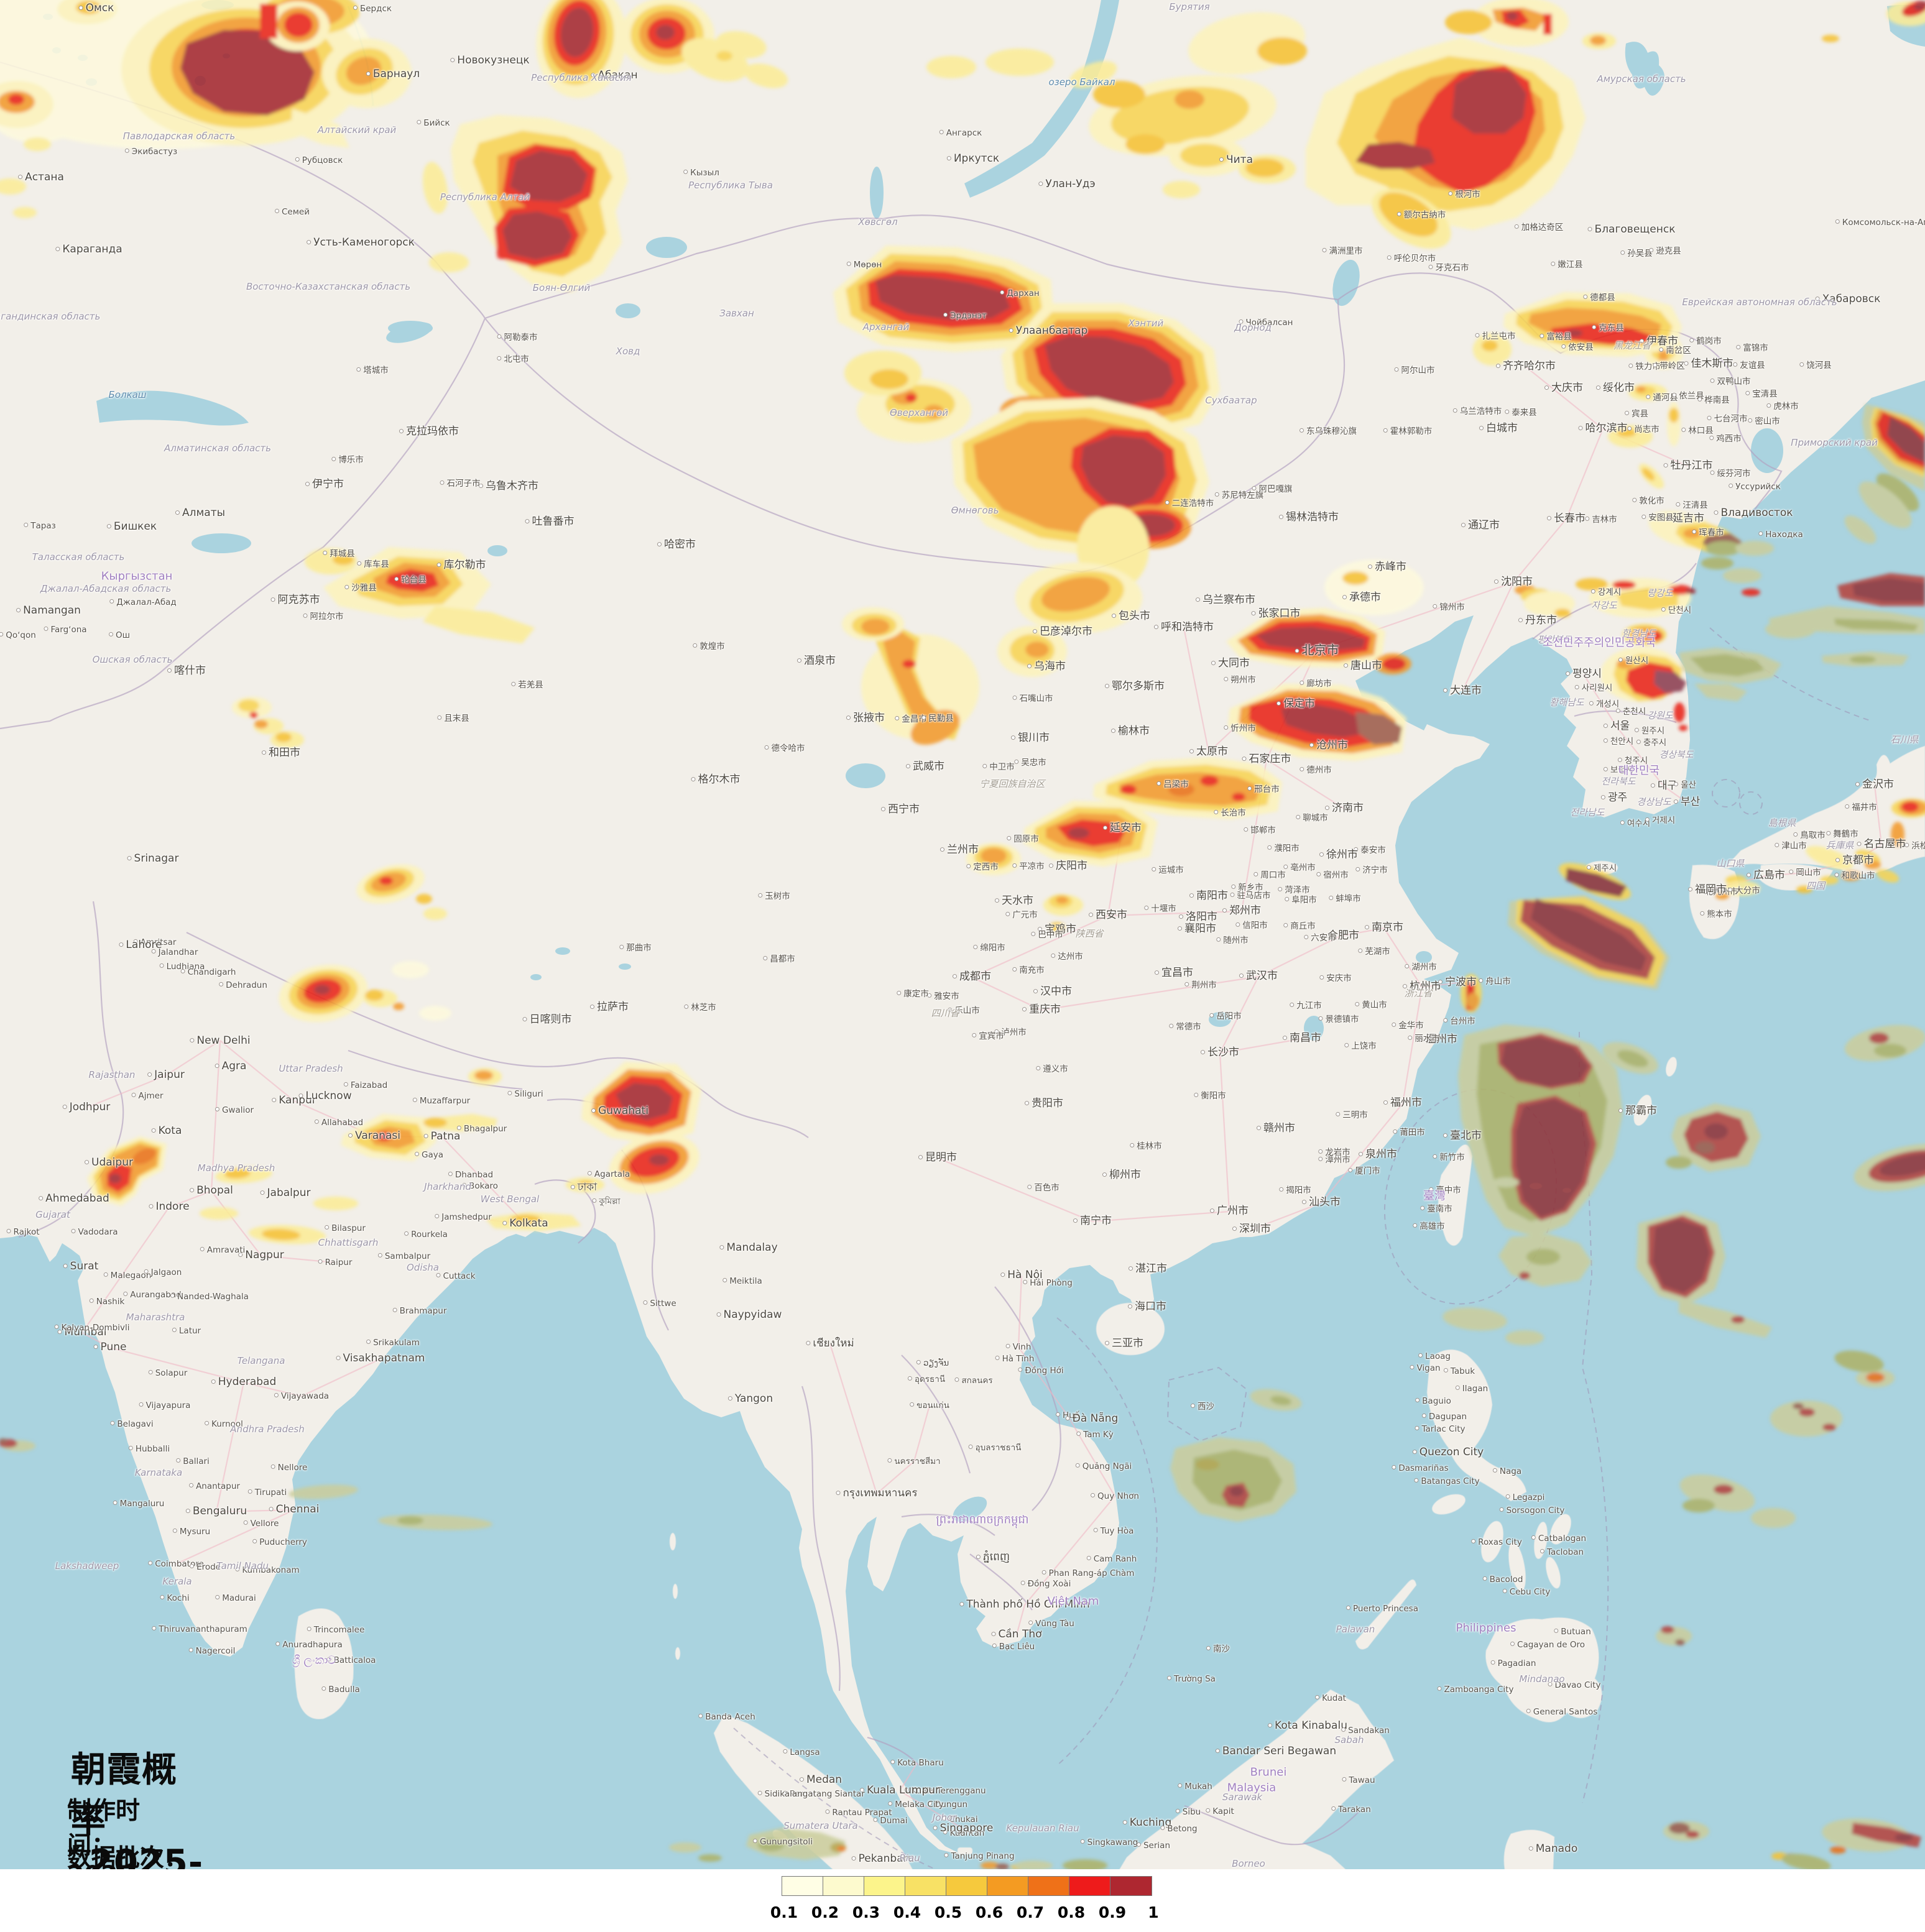 The height and width of the screenshot is (1932, 1925). What do you see at coordinates (1197, 929) in the screenshot?
I see `map-label: 襄阳市` at bounding box center [1197, 929].